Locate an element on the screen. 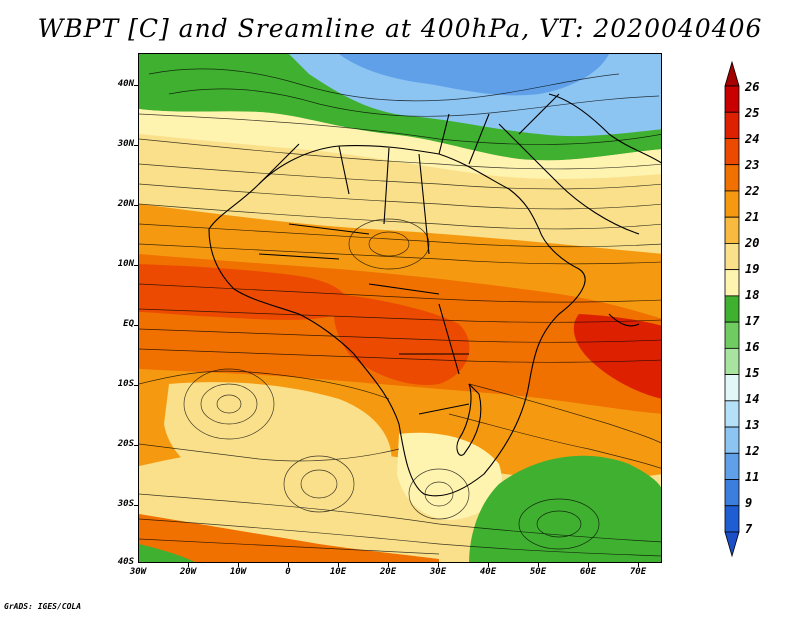 This screenshot has height=618, width=800. colorbar-label: 21 is located at coordinates (752, 217).